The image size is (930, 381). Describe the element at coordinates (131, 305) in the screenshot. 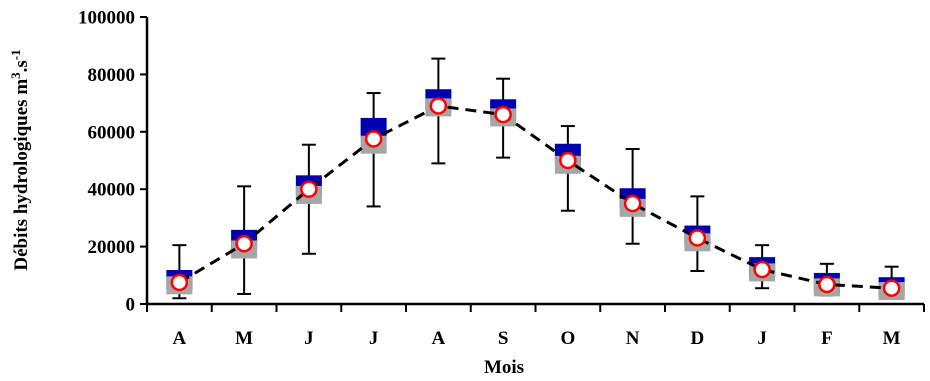

I see `y-tick-label: 0` at that location.